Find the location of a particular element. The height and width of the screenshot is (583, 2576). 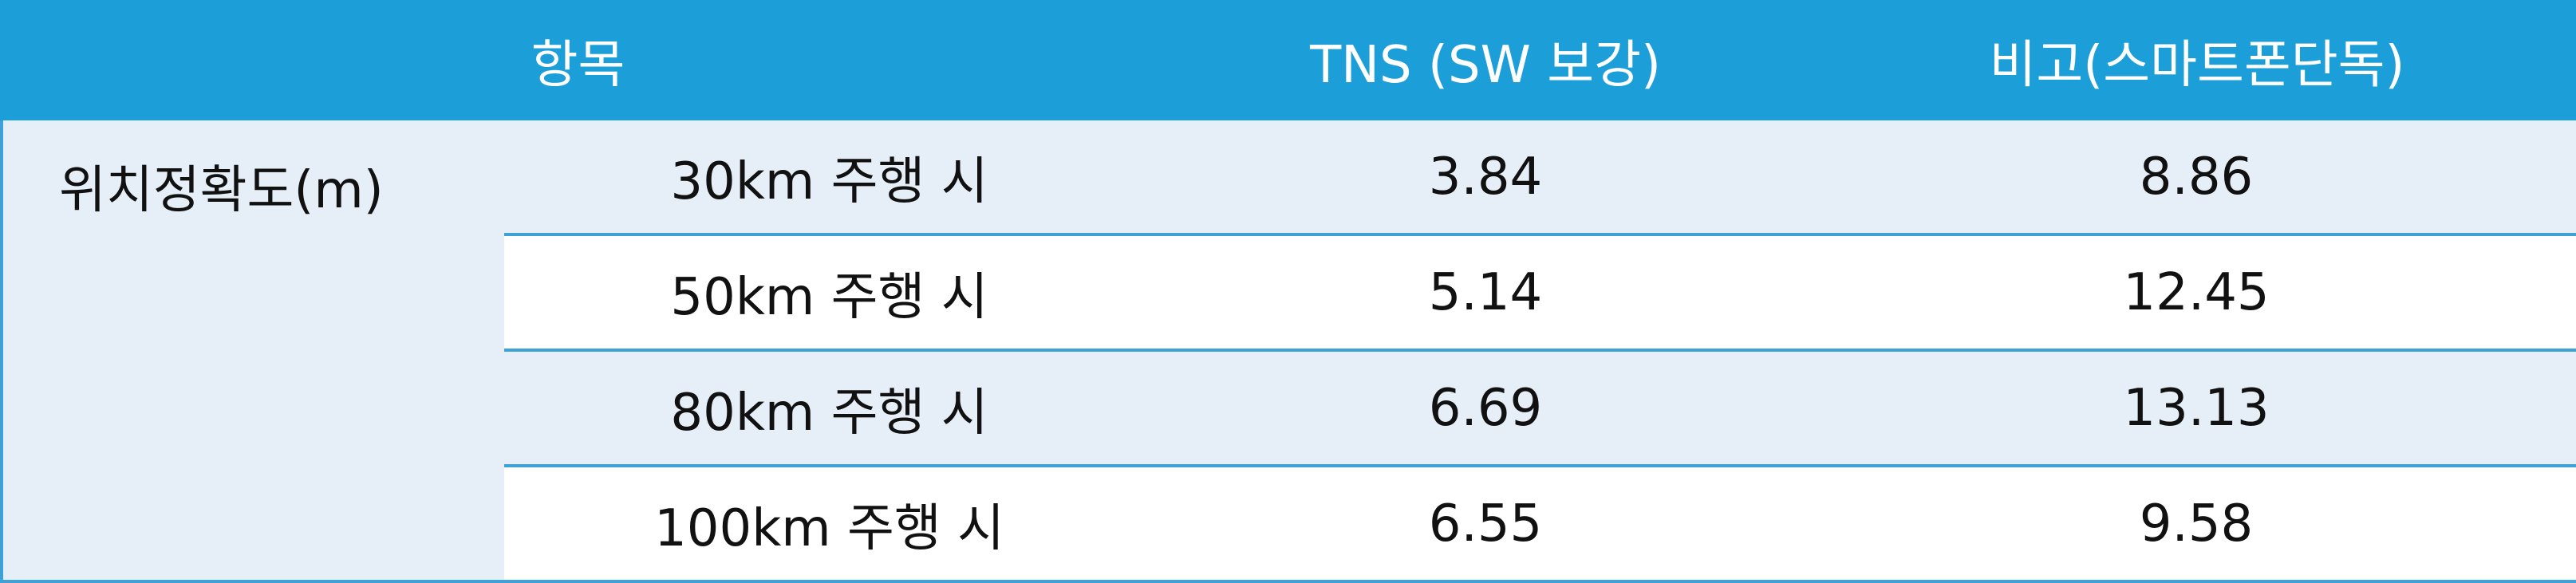

header-cell: 항목 is located at coordinates (578, 60).